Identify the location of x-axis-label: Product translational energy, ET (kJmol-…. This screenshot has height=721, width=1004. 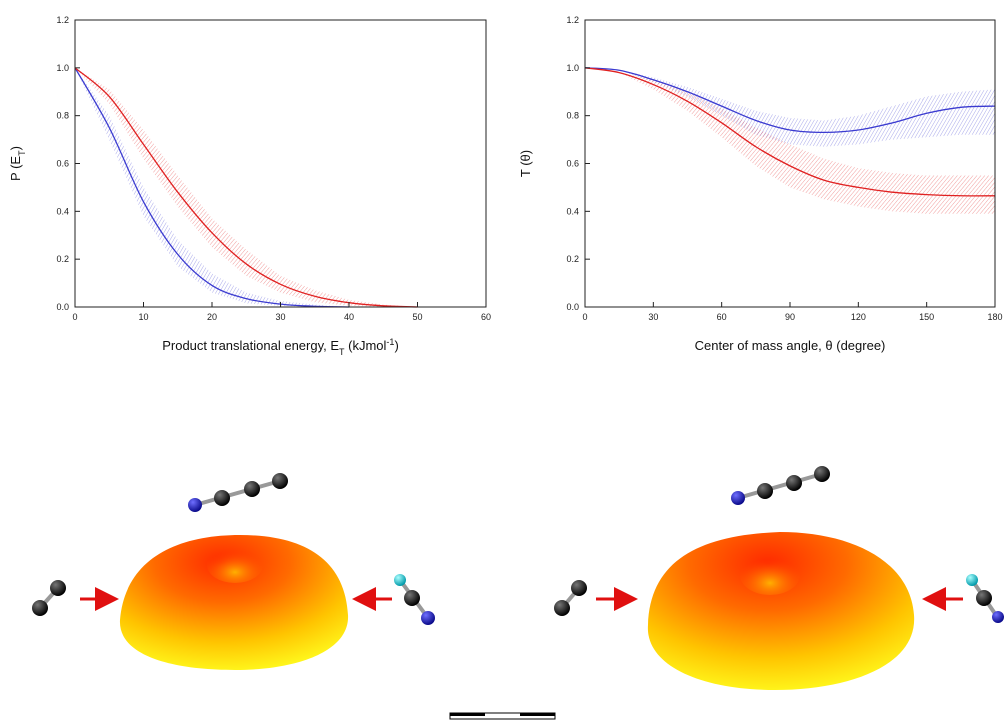
(280, 347).